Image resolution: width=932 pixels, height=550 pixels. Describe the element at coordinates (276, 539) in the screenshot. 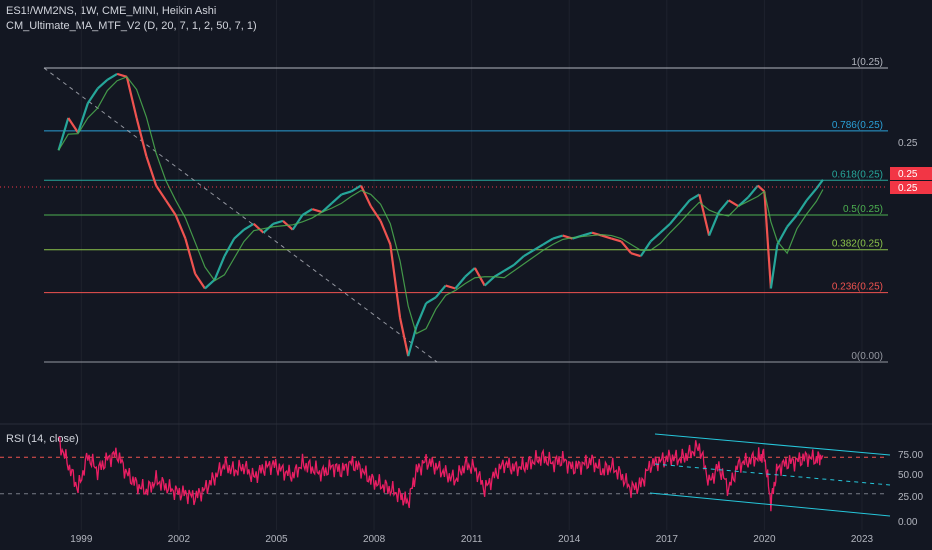

I see `time-tick-2005: 2005` at that location.